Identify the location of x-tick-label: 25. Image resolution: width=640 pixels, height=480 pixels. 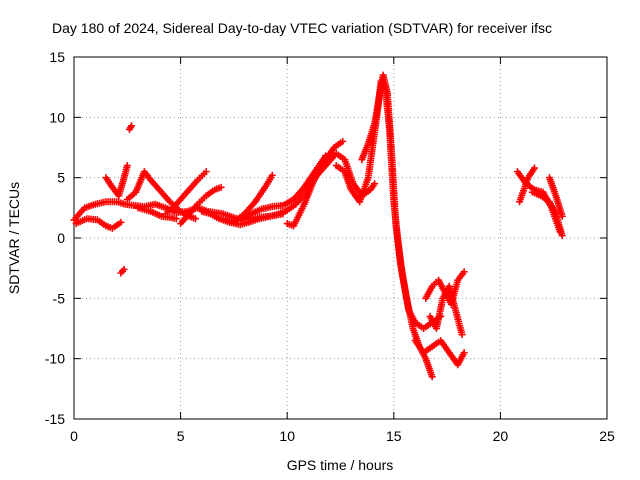
(607, 436).